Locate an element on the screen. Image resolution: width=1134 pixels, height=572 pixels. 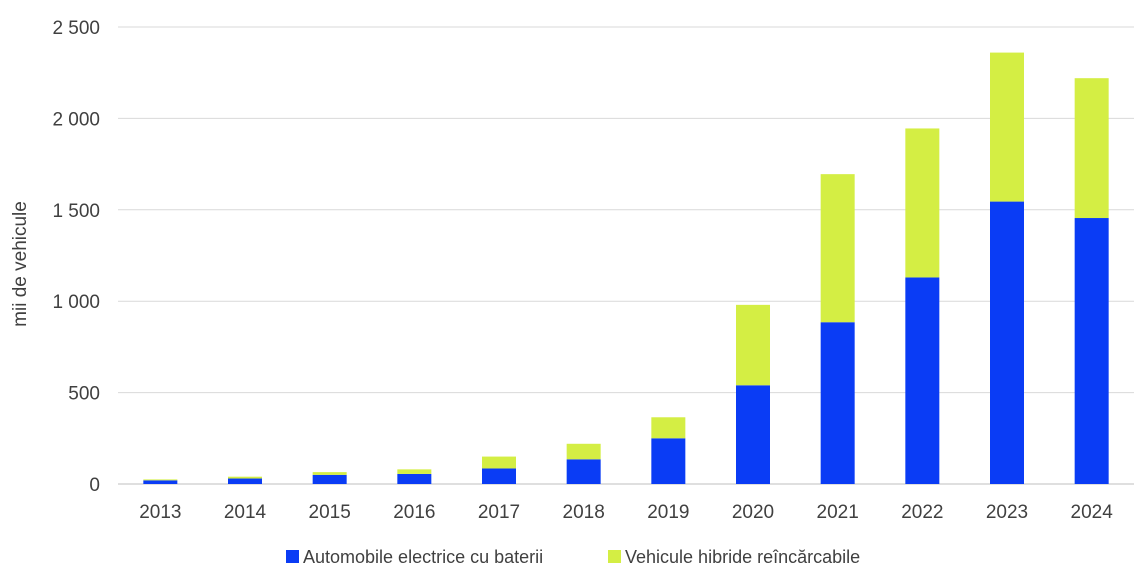
x-tick-label: 2013 is located at coordinates (160, 512).